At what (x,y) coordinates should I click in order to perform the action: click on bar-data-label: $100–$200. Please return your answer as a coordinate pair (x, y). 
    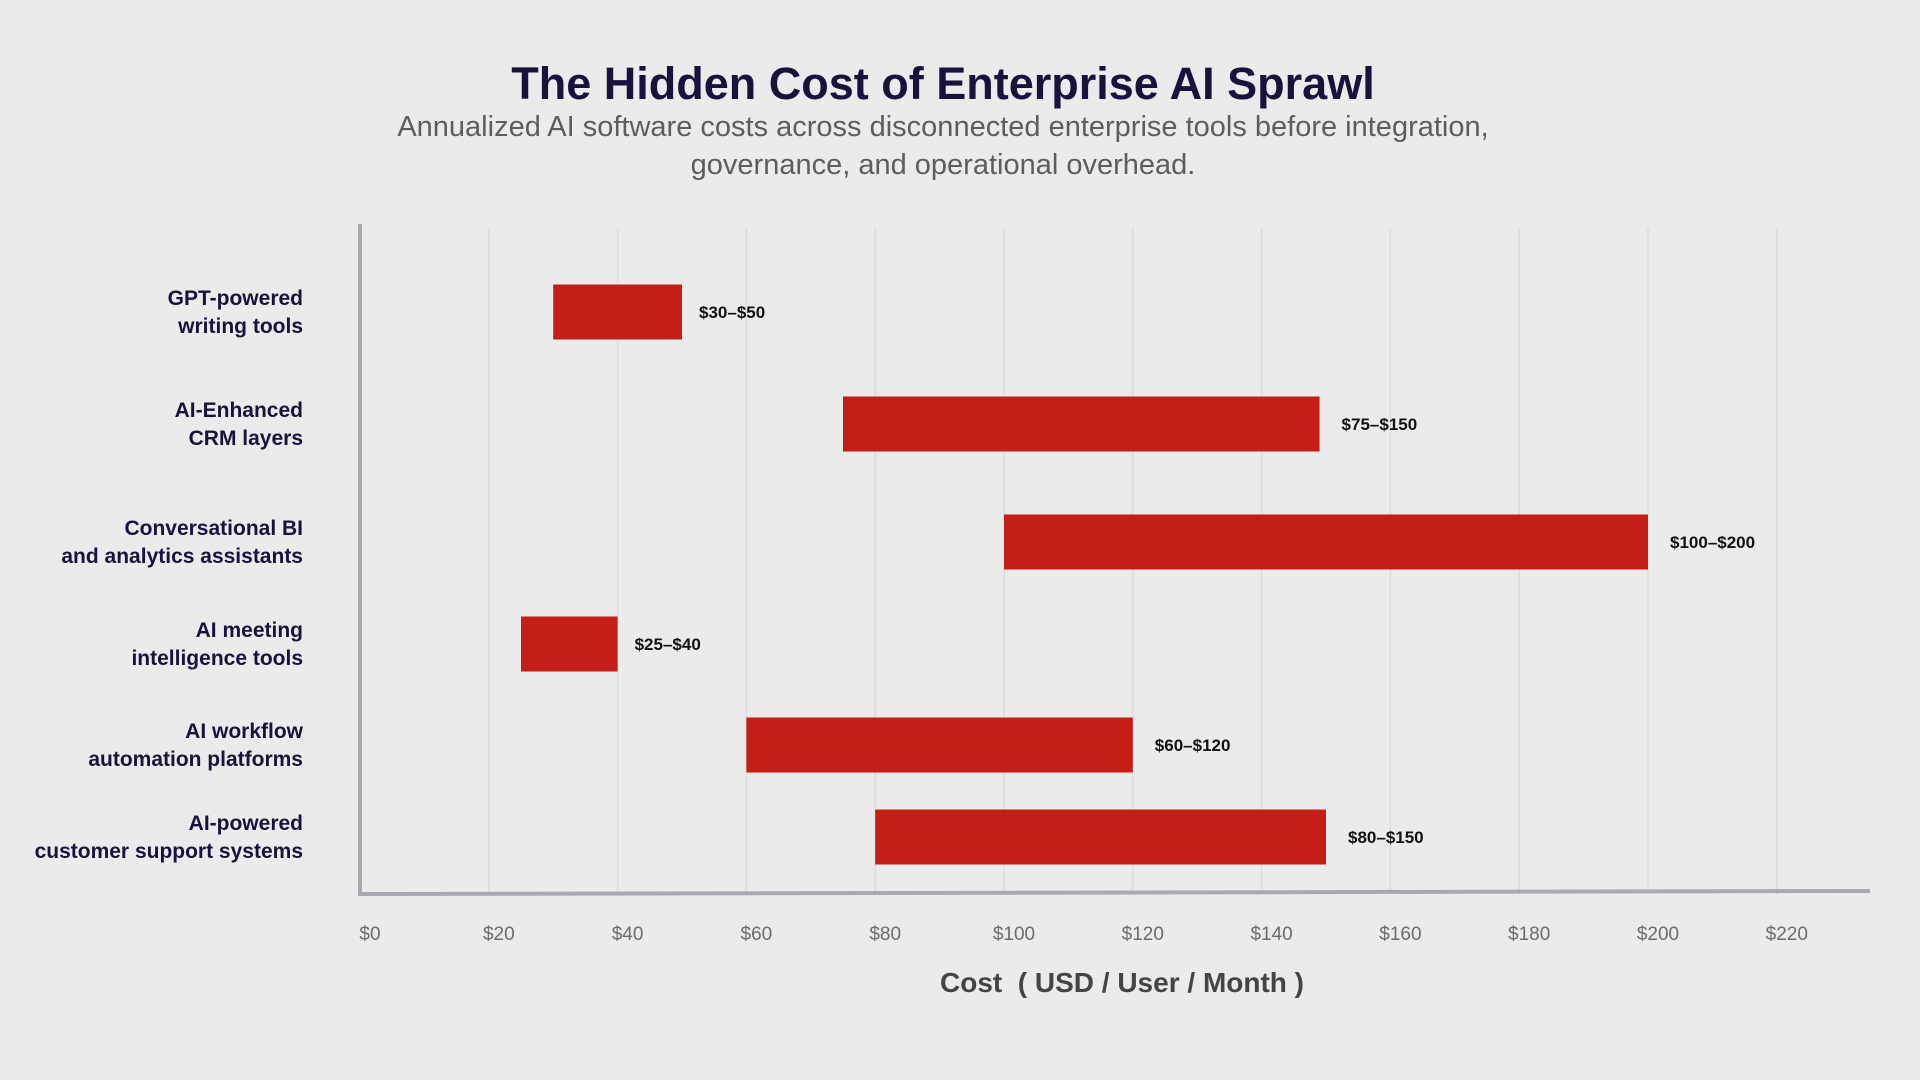
    Looking at the image, I should click on (1712, 542).